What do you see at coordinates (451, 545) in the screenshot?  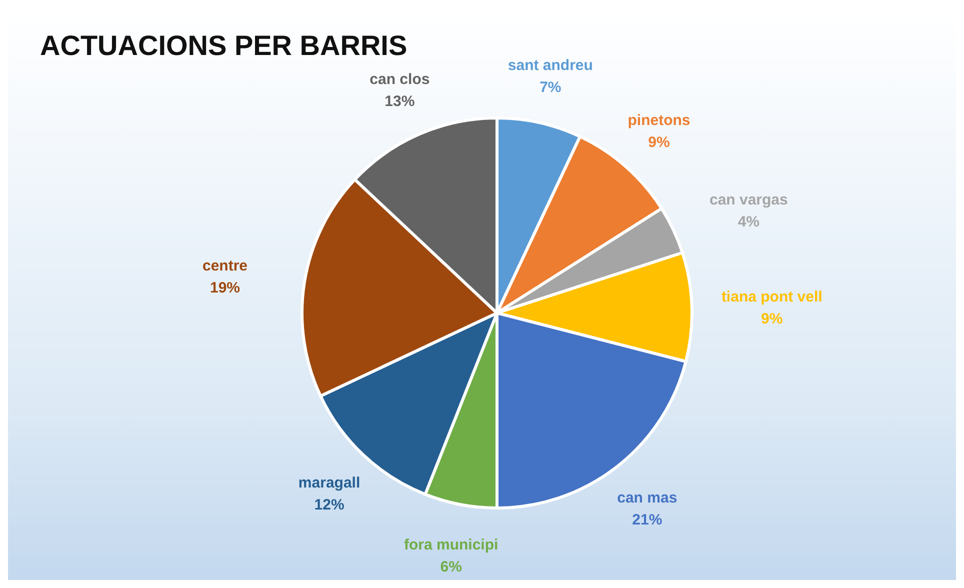 I see `slice-label: fora municipi` at bounding box center [451, 545].